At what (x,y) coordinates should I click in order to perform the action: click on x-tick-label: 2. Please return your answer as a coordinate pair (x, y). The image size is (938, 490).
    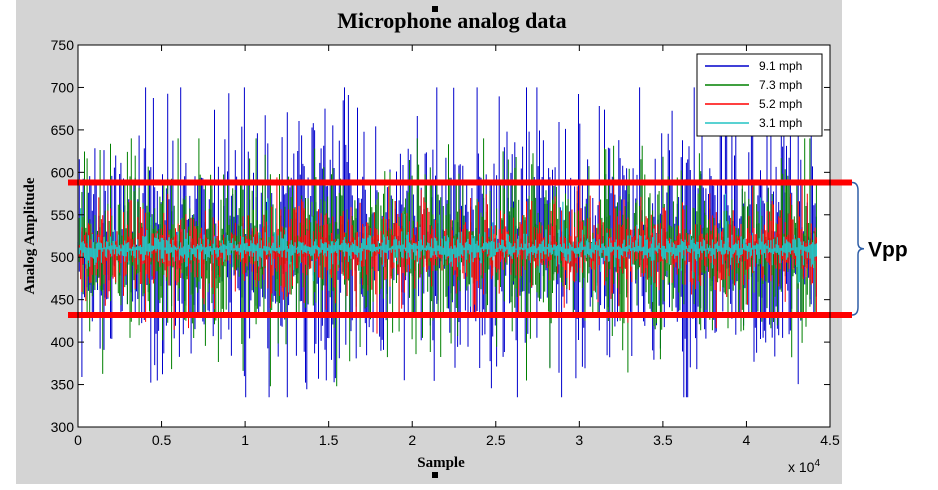
    Looking at the image, I should click on (412, 440).